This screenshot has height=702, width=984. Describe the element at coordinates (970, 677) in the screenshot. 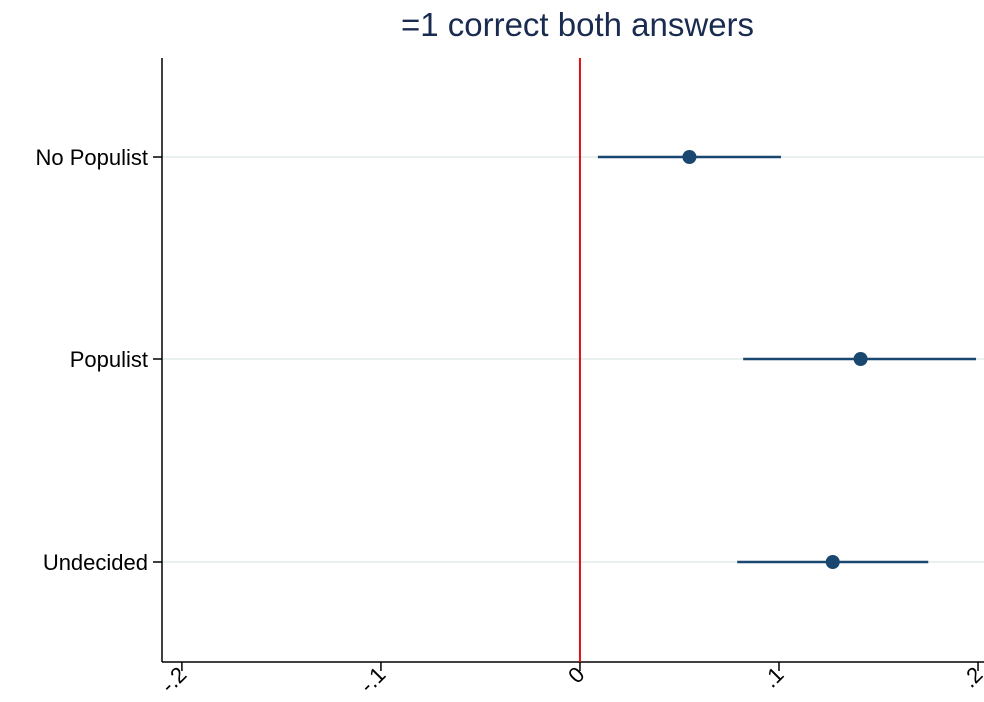

I see `x-tick-label: .2` at that location.